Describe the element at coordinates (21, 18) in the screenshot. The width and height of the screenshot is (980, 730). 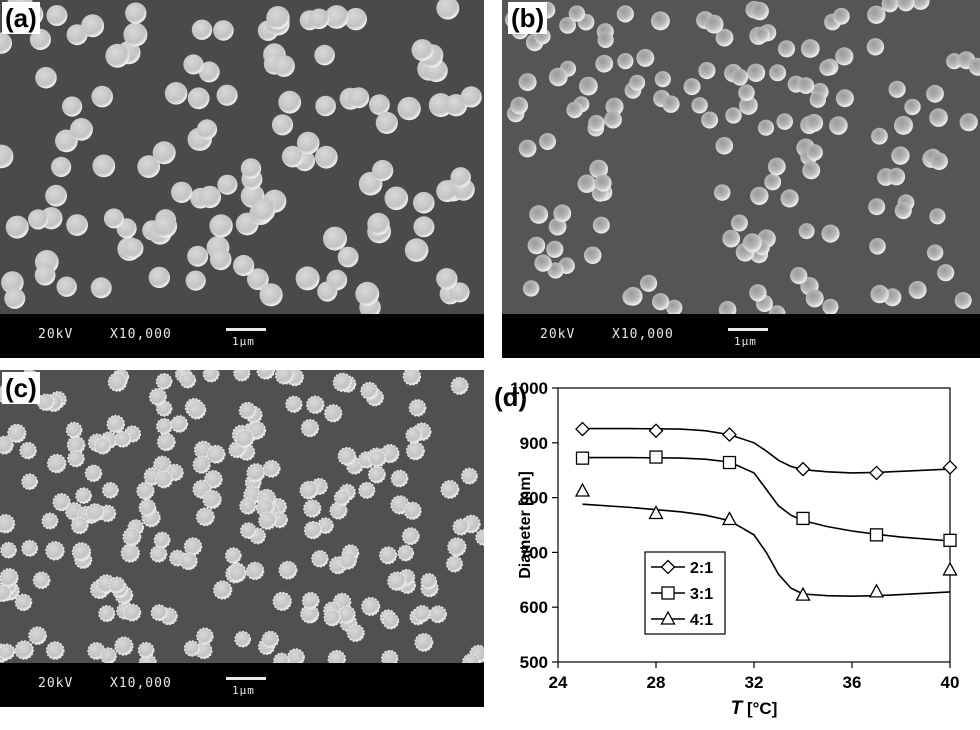
I see `panel-label-a: (a)` at that location.